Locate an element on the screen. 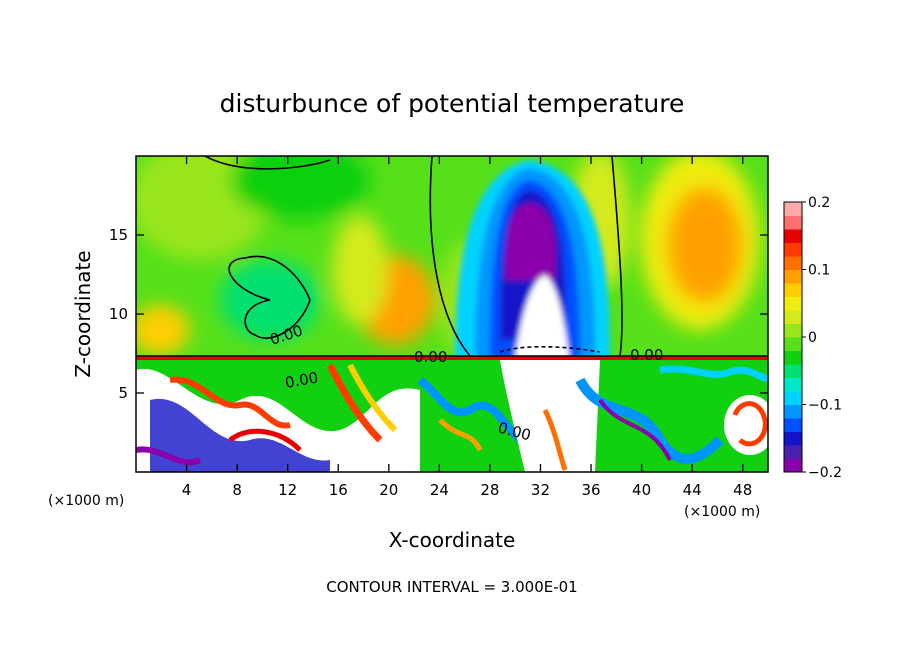  contour-interval-note: CONTOUR INTERVAL = 3.000E-01 is located at coordinates (451, 587).